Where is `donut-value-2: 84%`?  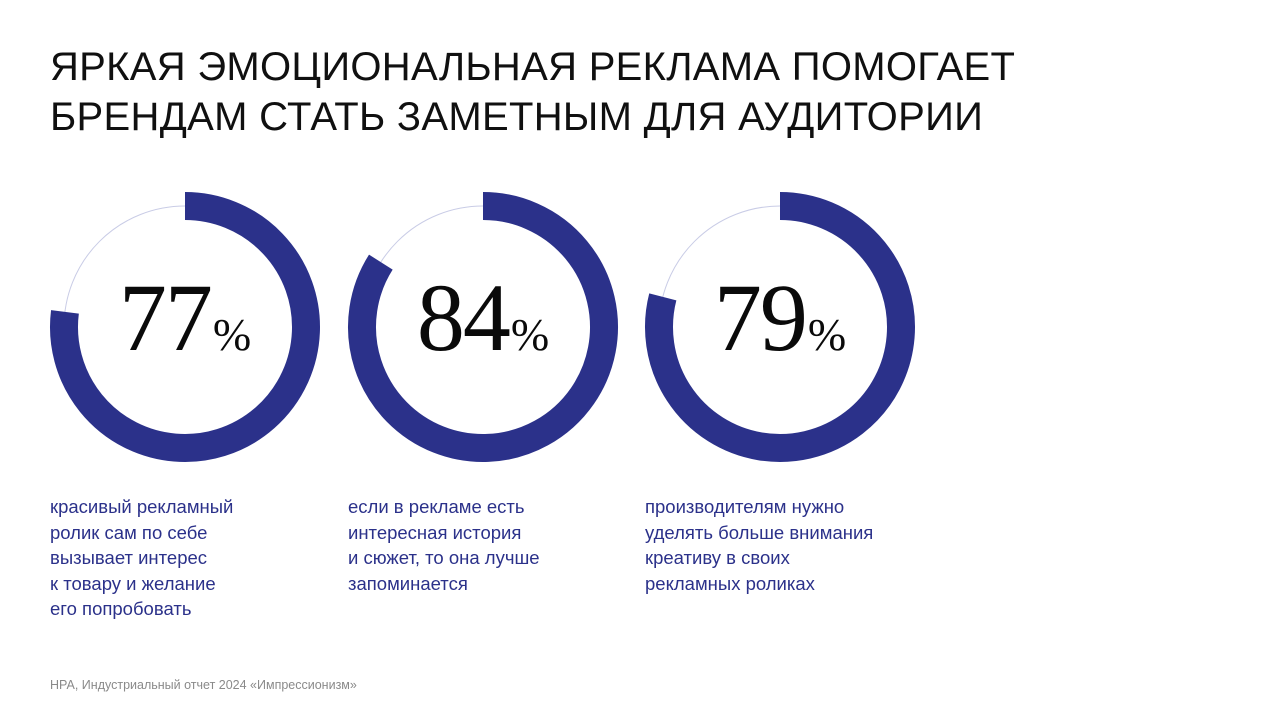 donut-value-2: 84% is located at coordinates (483, 318).